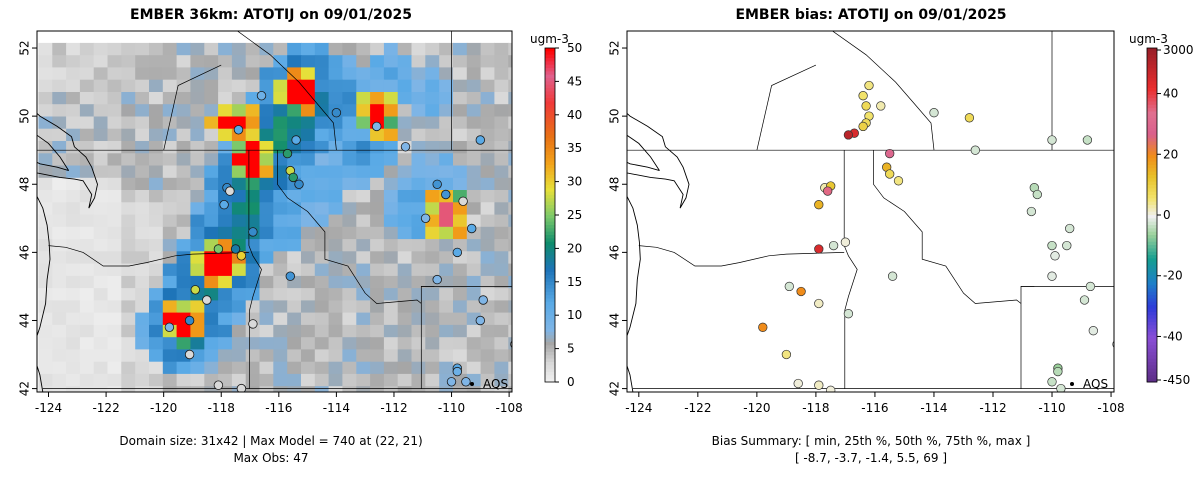  What do you see at coordinates (1173, 276) in the screenshot?
I see `colorbar-tick-label: -20` at bounding box center [1173, 276].